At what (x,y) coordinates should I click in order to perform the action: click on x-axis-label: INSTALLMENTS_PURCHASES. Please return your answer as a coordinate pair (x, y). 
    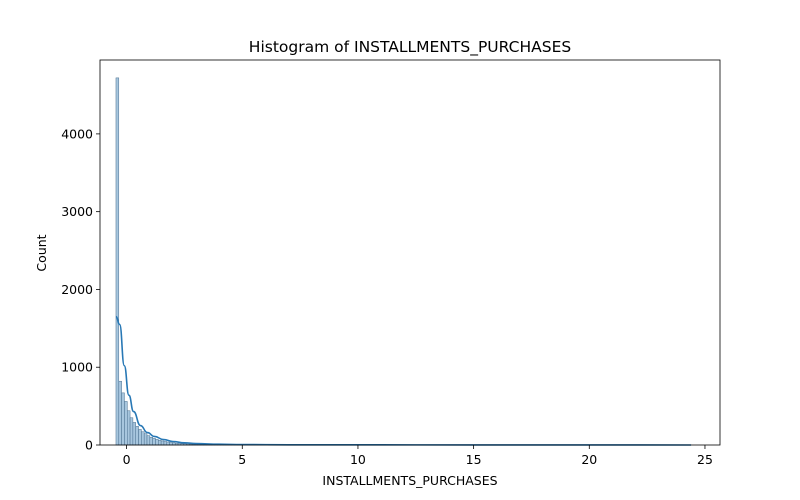
    Looking at the image, I should click on (409, 480).